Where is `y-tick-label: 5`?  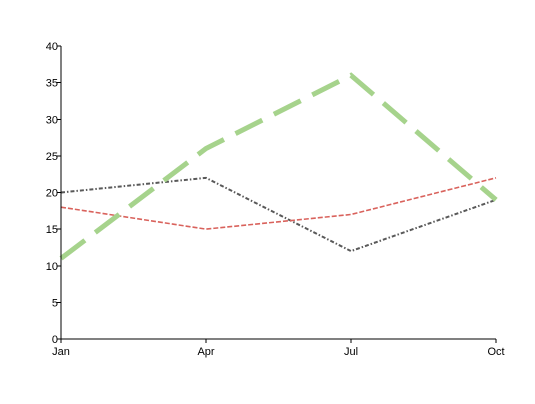 y-tick-label: 5 is located at coordinates (55, 303).